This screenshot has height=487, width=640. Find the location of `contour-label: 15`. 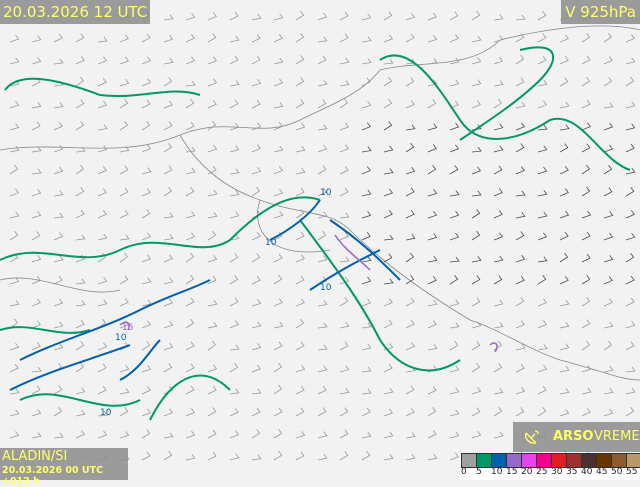

contour-label: 15 is located at coordinates (127, 328).